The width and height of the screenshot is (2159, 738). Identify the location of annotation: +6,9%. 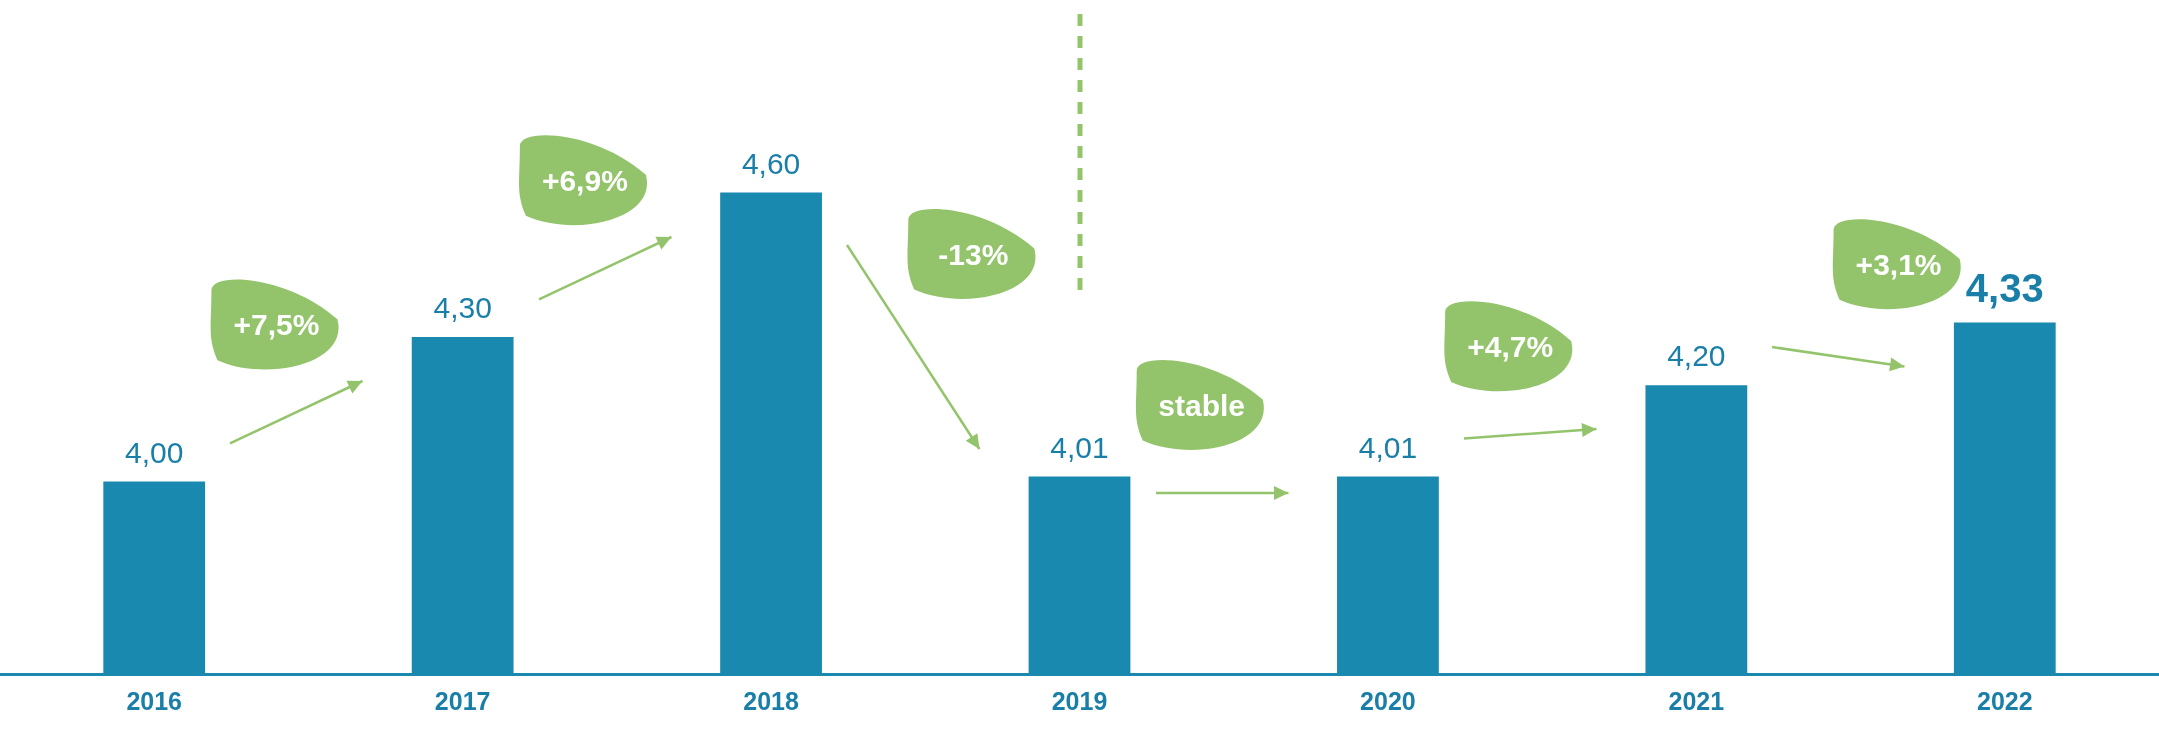
(584, 181).